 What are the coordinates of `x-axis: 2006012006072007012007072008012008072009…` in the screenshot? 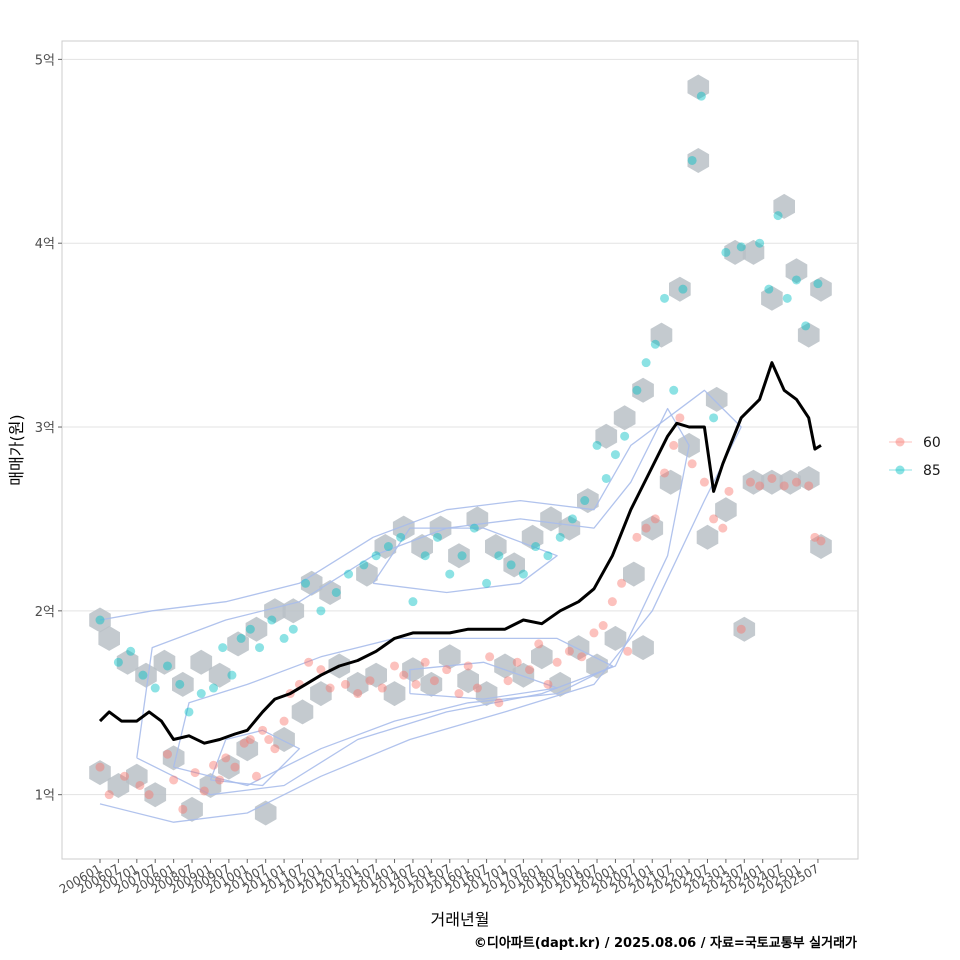 It's located at (439, 878).